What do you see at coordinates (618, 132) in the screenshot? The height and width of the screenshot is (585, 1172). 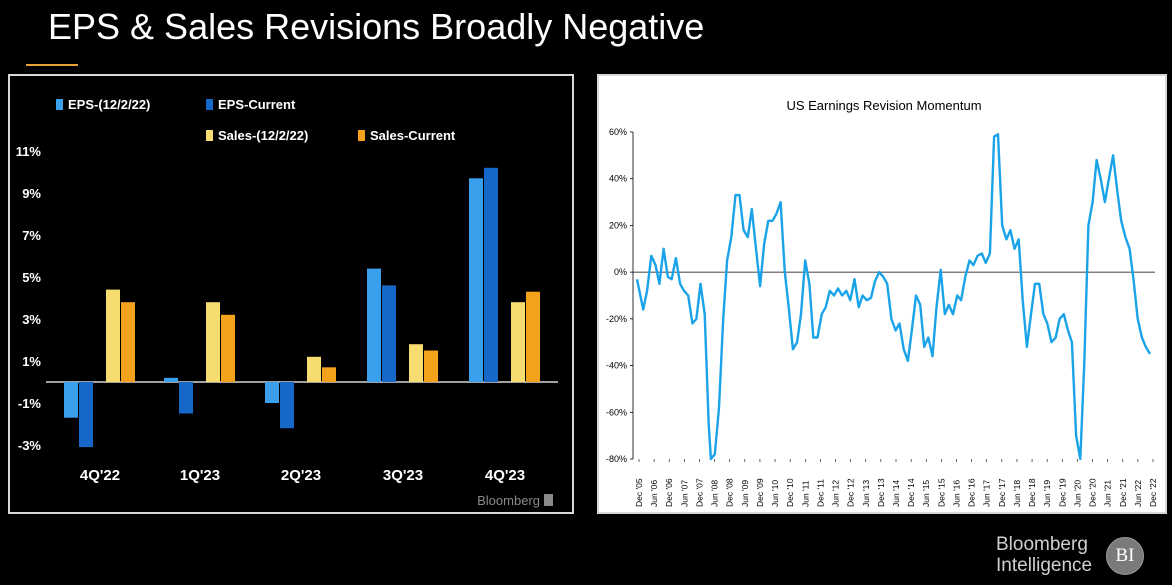 I see `y-tick-label: 60%` at bounding box center [618, 132].